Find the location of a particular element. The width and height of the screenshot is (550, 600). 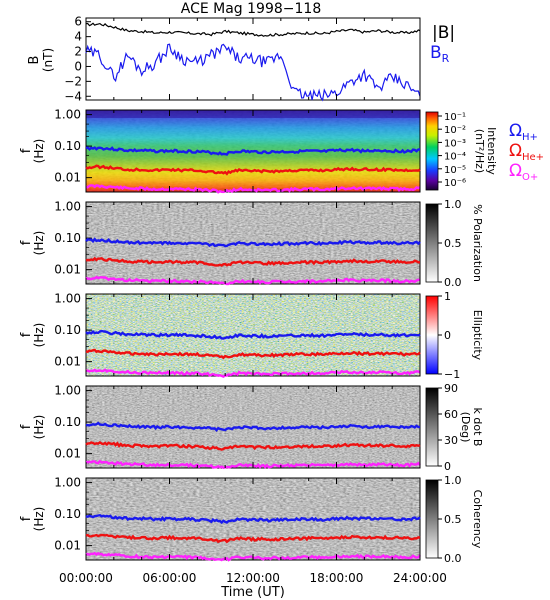

colorbar-unit: (nT²/Hz) is located at coordinates (479, 151).